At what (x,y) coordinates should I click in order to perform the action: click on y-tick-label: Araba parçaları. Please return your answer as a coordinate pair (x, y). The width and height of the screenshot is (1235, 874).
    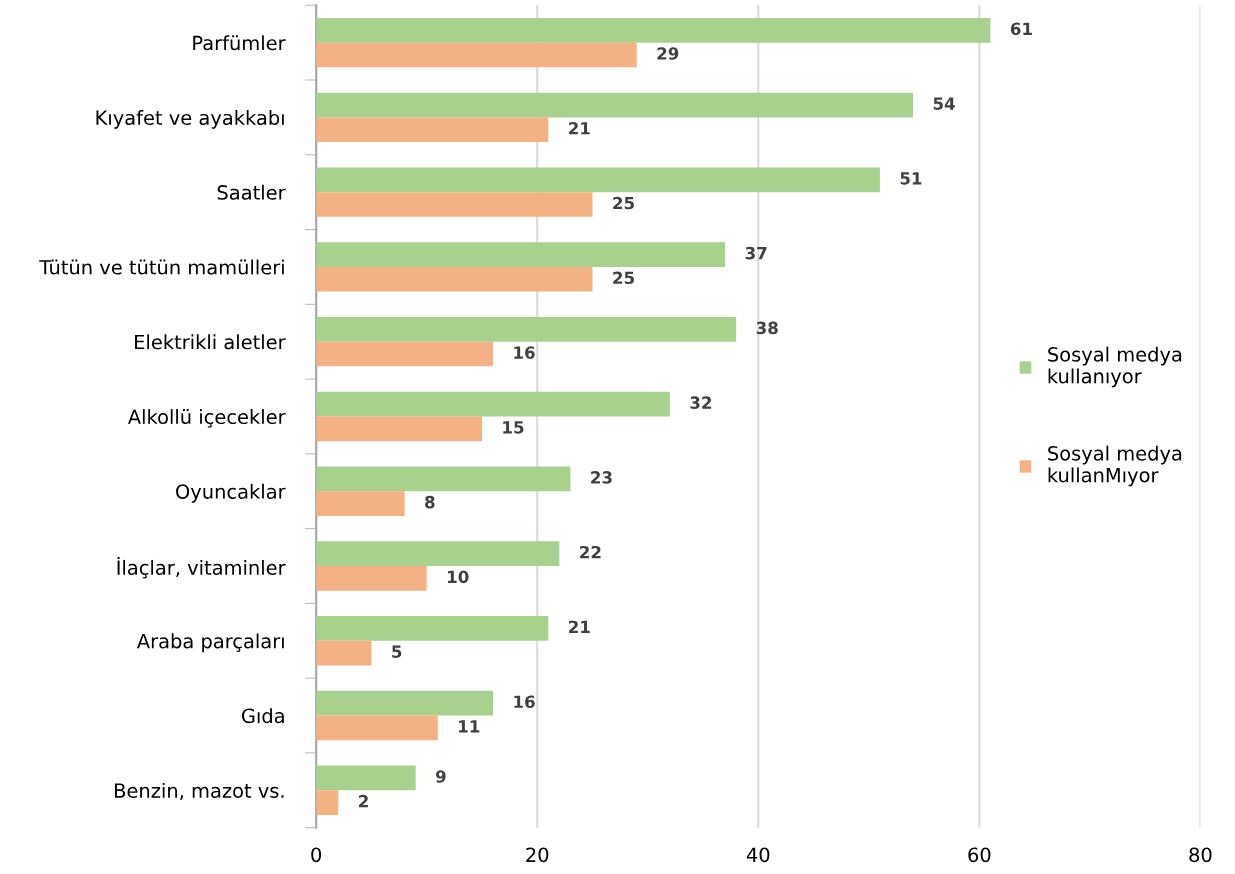
    Looking at the image, I should click on (210, 643).